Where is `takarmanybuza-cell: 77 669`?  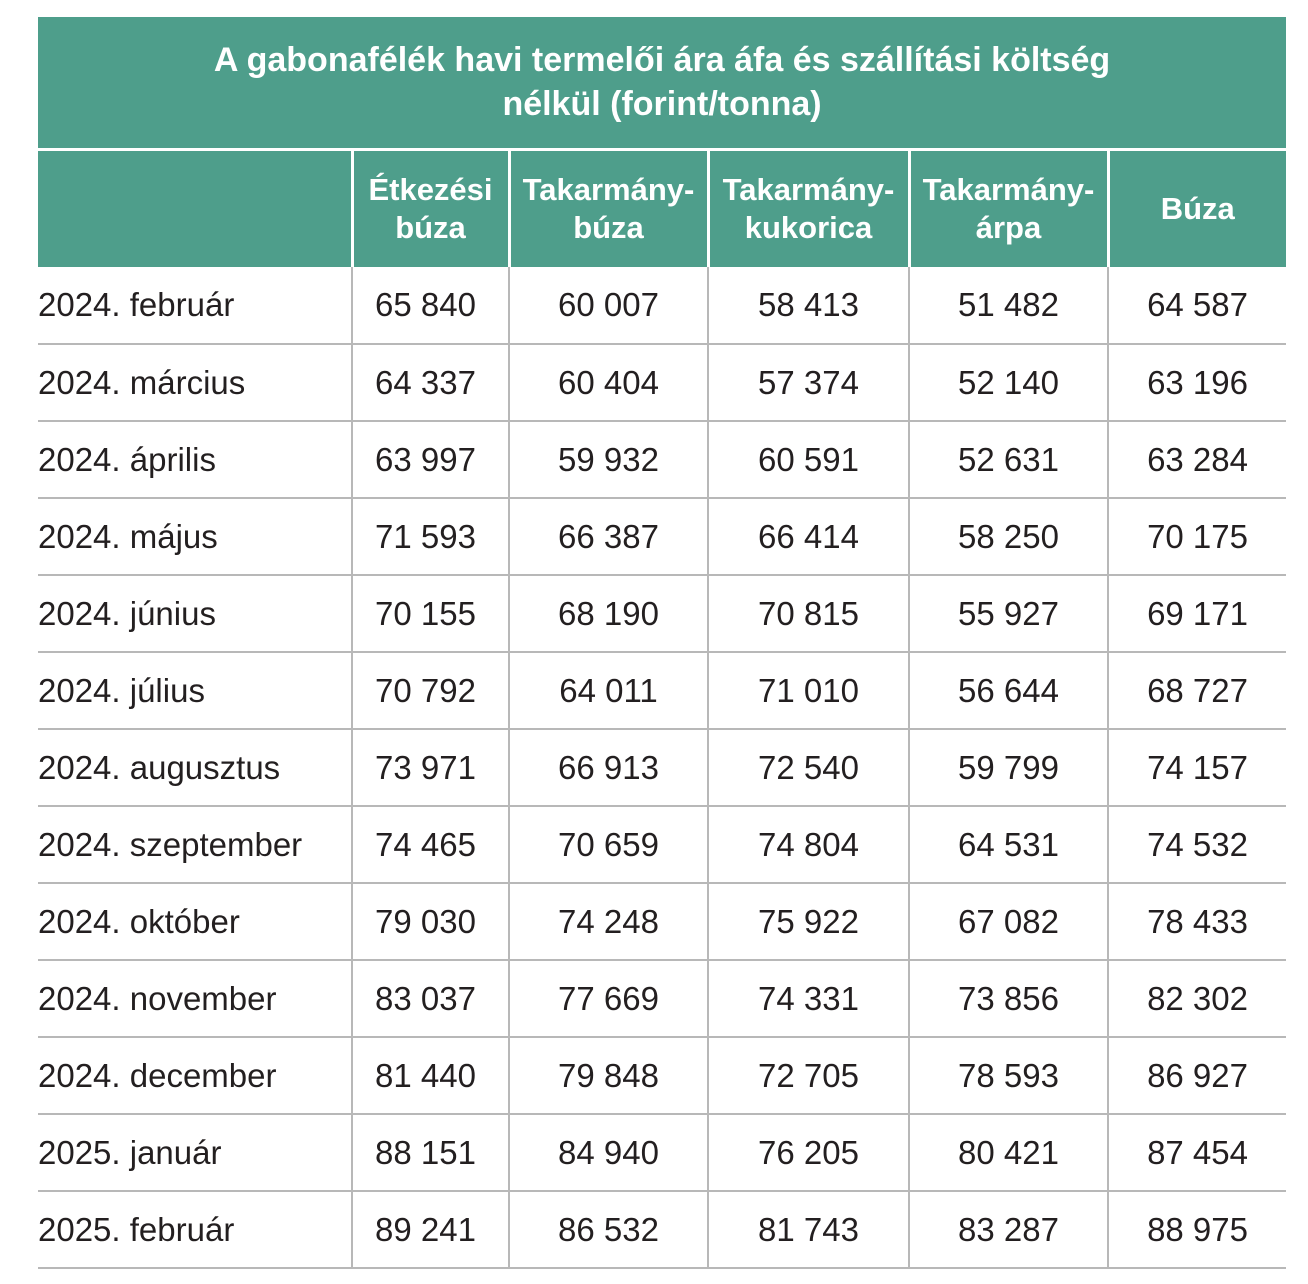 takarmanybuza-cell: 77 669 is located at coordinates (608, 999).